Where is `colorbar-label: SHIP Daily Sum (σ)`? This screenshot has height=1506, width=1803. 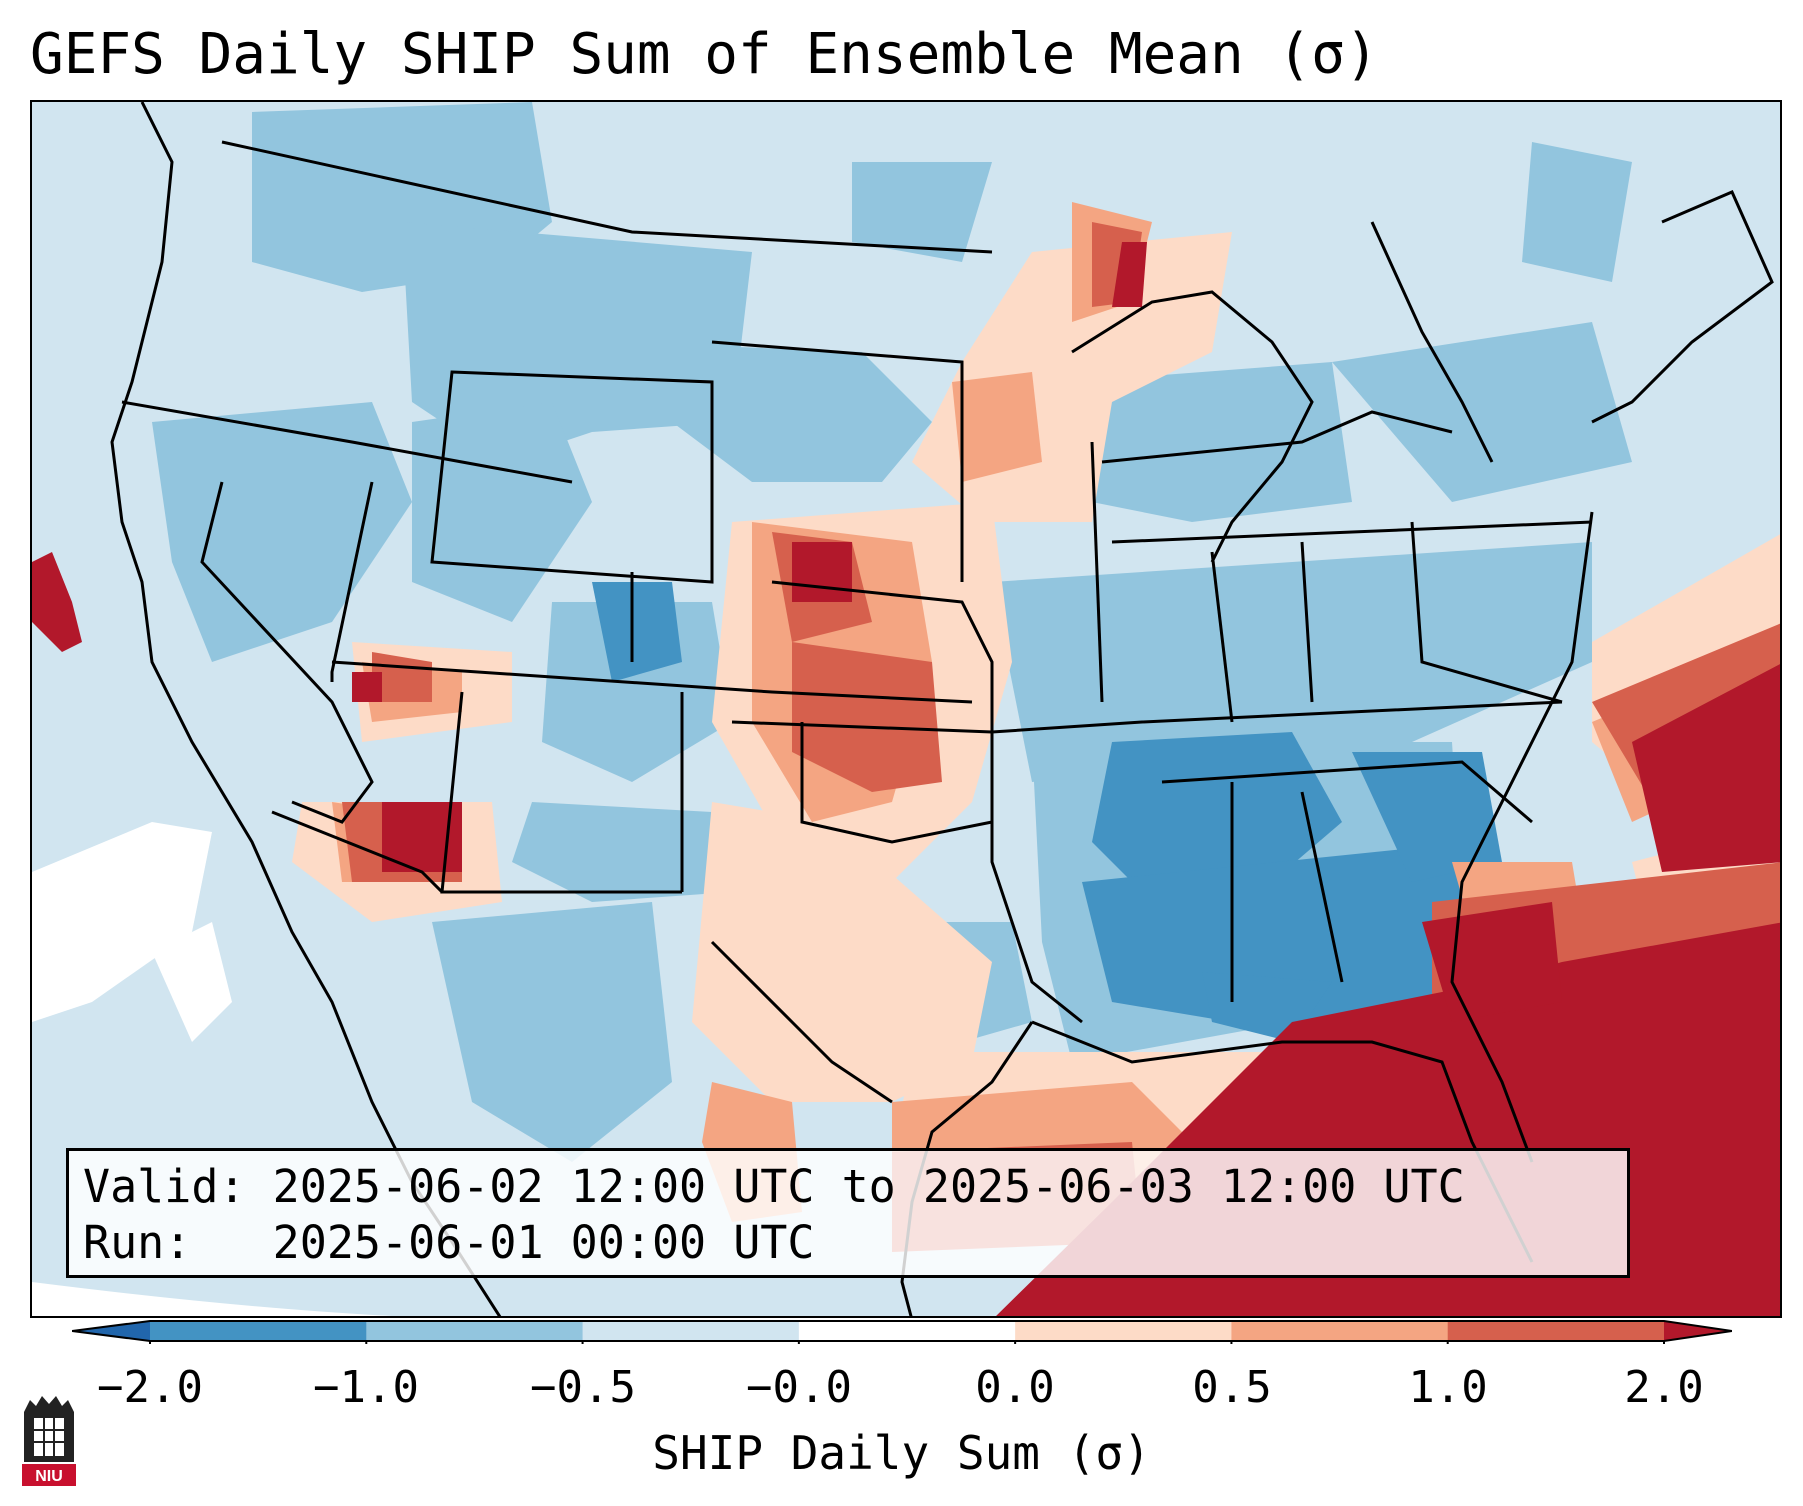
colorbar-label: SHIP Daily Sum (σ) is located at coordinates (901, 1453).